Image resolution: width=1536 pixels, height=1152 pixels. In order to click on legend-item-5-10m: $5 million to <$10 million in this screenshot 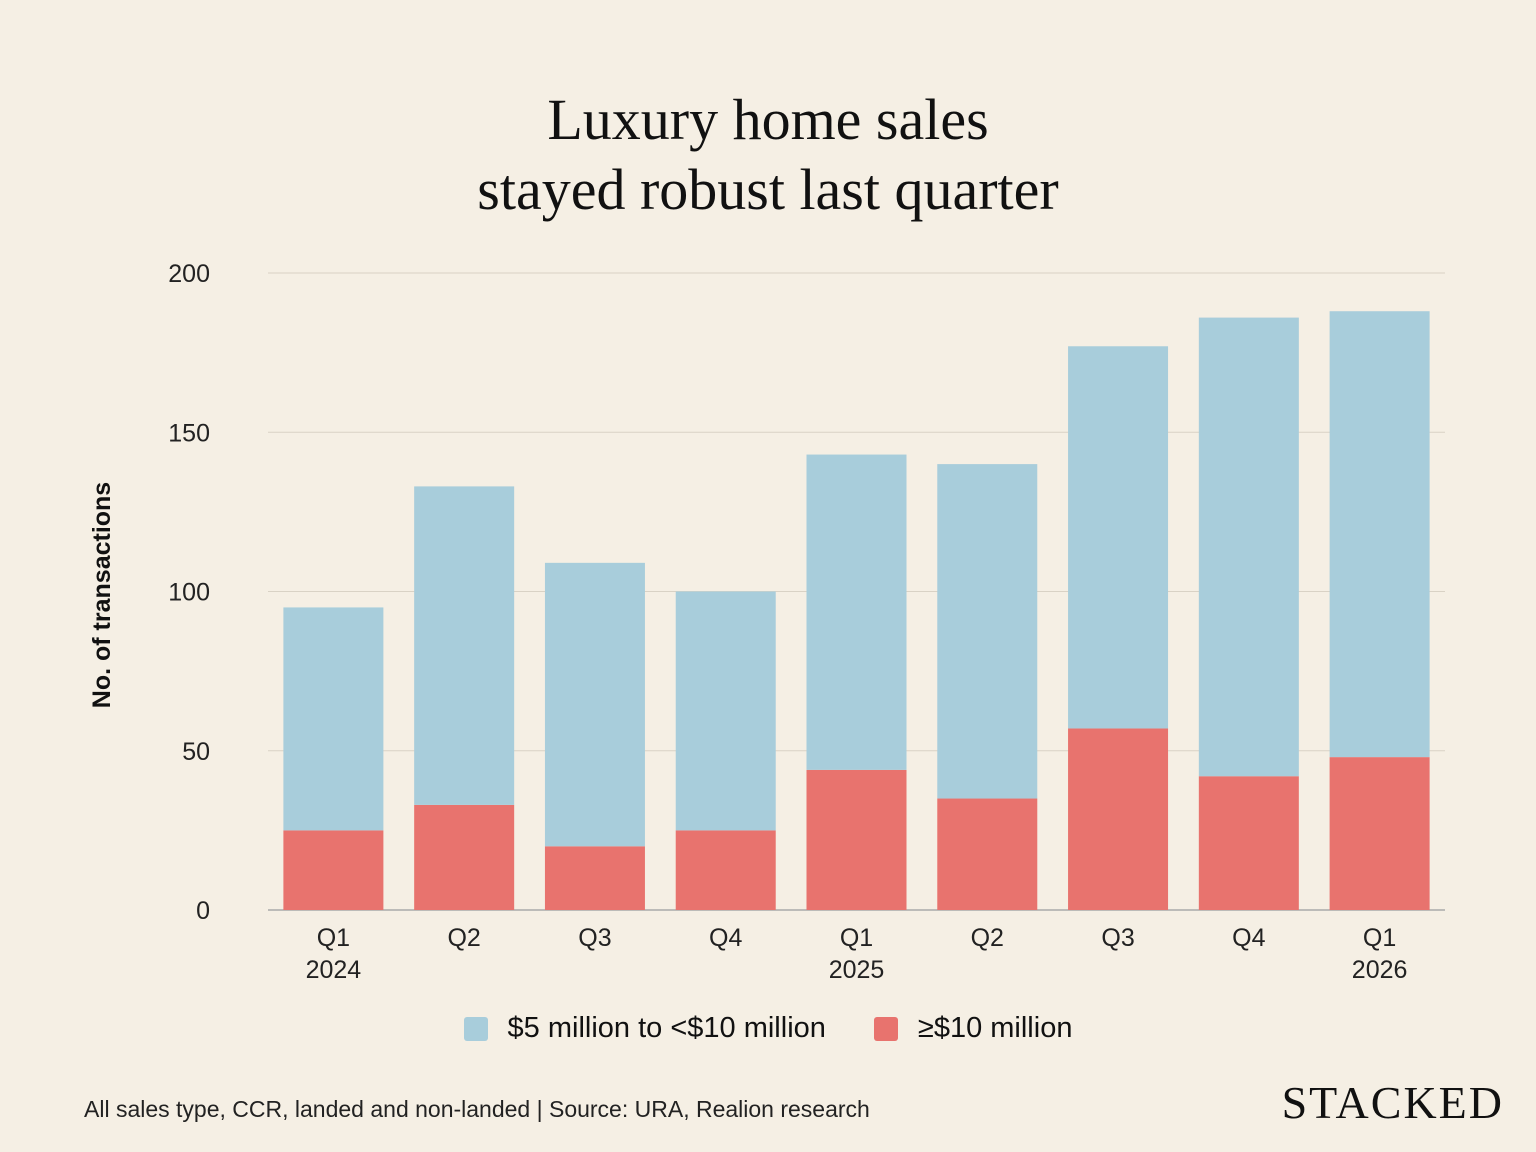, I will do `click(644, 1028)`.